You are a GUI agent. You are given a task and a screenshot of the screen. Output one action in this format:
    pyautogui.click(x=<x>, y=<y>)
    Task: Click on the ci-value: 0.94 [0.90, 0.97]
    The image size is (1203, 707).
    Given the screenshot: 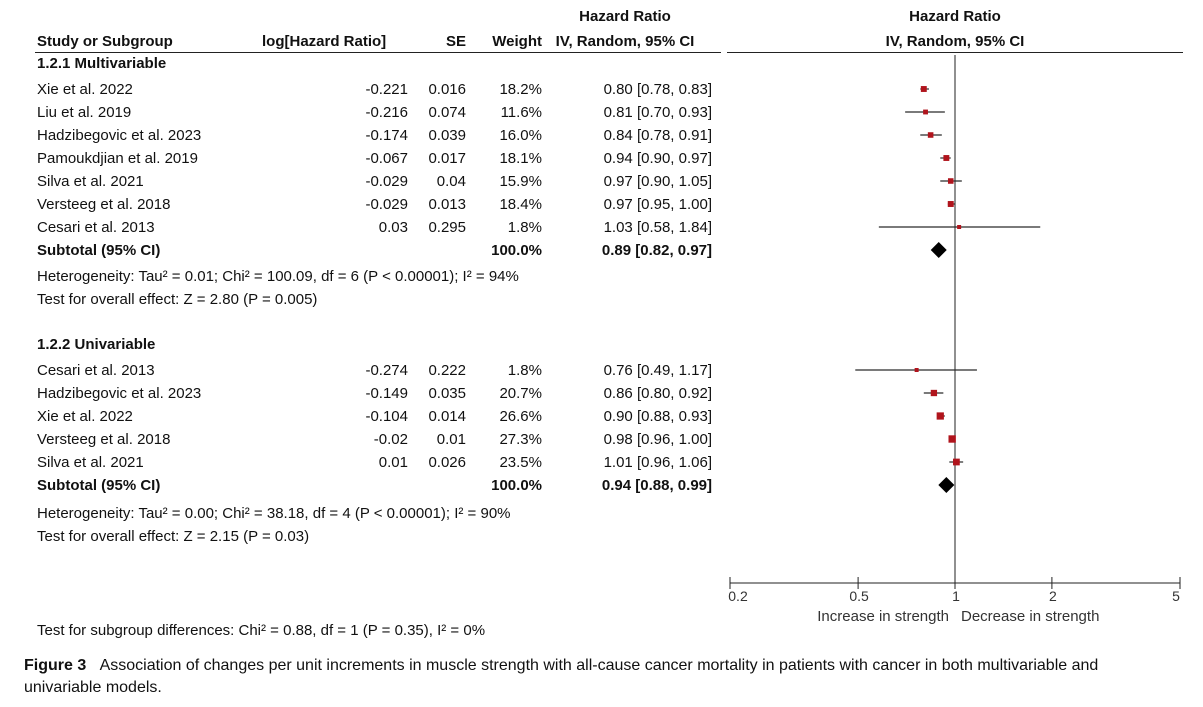 What is the action you would take?
    pyautogui.click(x=657, y=158)
    